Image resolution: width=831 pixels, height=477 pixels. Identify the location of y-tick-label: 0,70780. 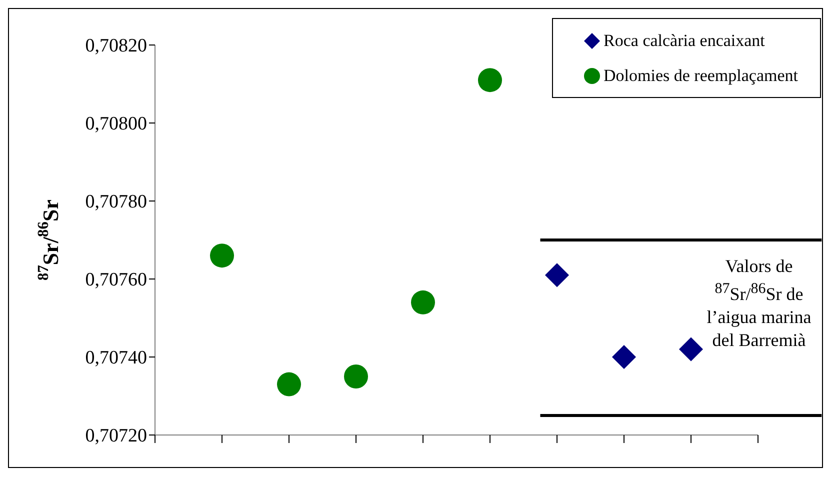
(116, 202).